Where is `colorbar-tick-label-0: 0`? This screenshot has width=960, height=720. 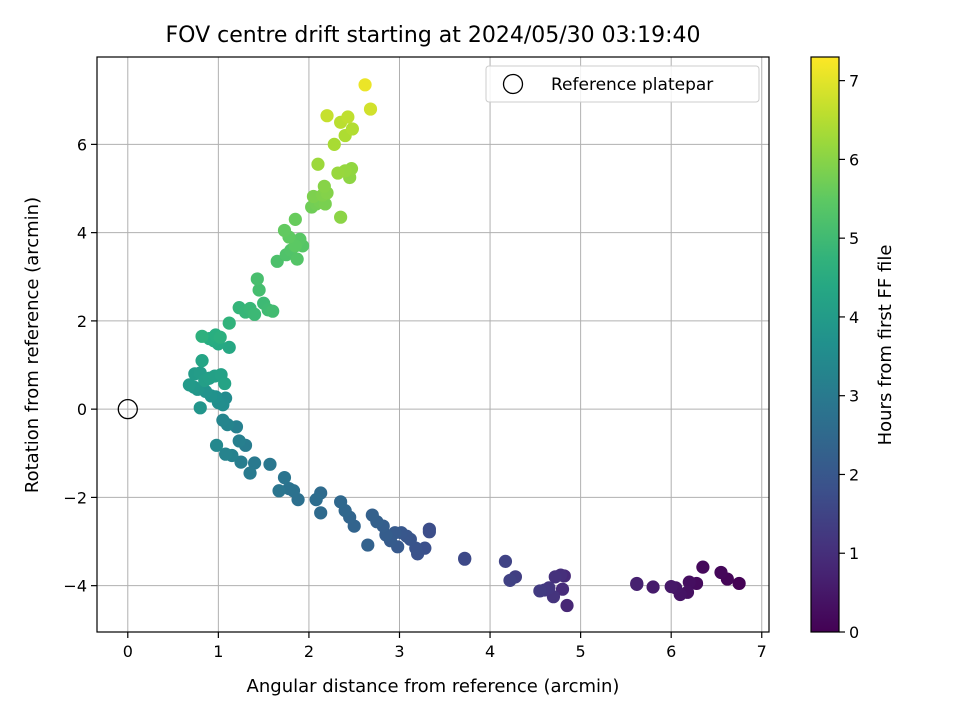
colorbar-tick-label-0: 0 is located at coordinates (854, 632).